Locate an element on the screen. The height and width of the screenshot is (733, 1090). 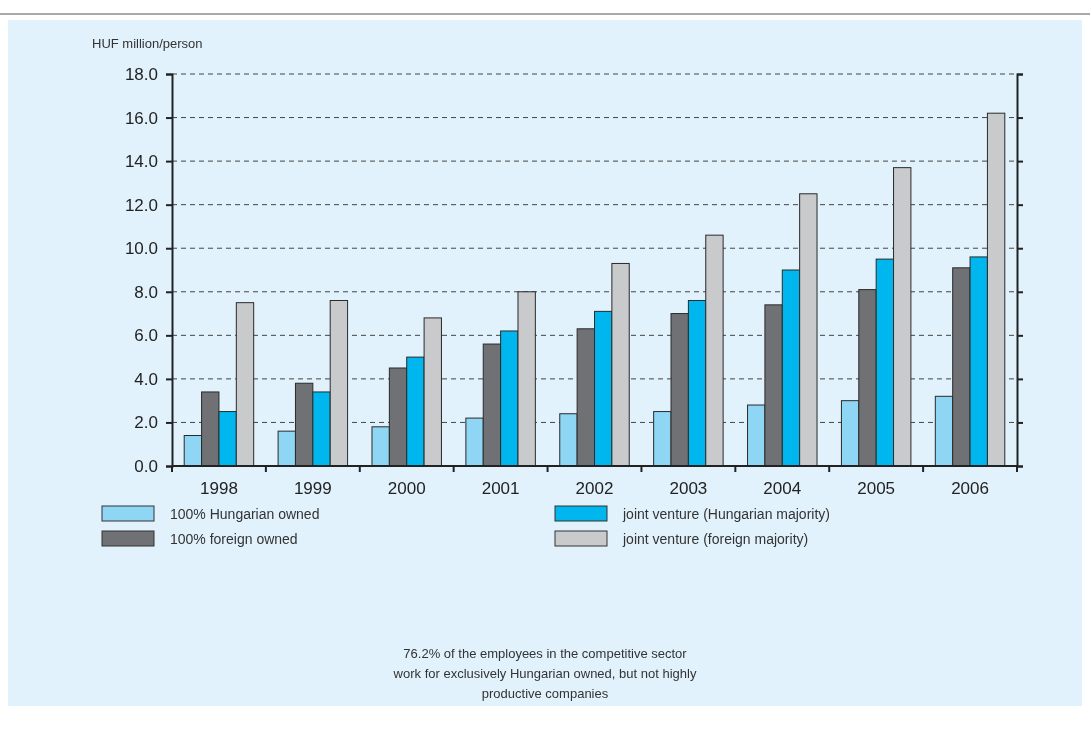
y-tick-label: 2.0 is located at coordinates (146, 423).